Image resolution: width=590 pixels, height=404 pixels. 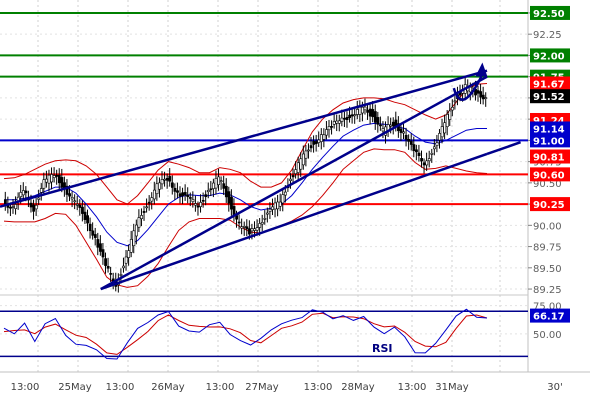 I want to click on y-tick-label: 92.25, so click(x=547, y=35).